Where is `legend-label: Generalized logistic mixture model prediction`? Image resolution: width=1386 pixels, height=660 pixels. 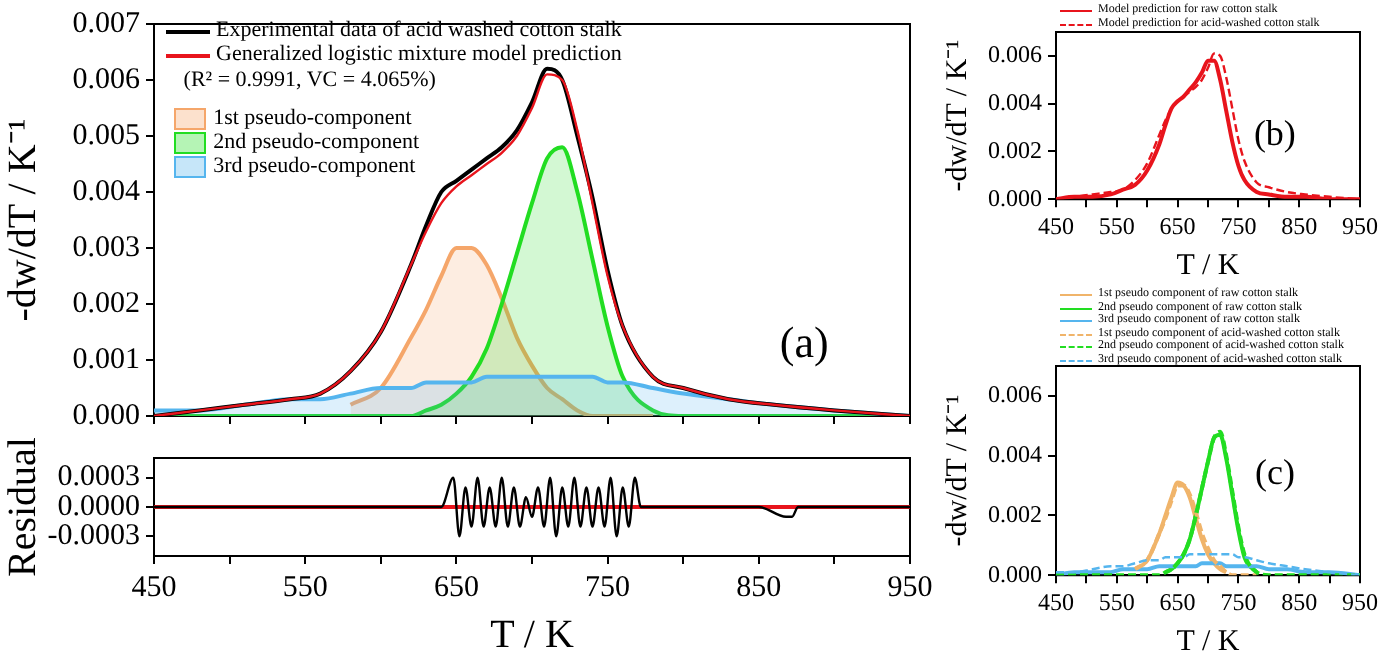 legend-label: Generalized logistic mixture model prediction is located at coordinates (419, 54).